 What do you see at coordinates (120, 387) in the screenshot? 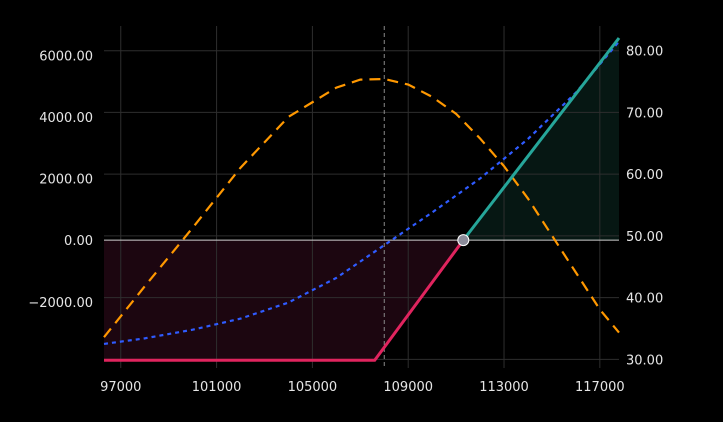
I see `x-tick-label: 97000` at bounding box center [120, 387].